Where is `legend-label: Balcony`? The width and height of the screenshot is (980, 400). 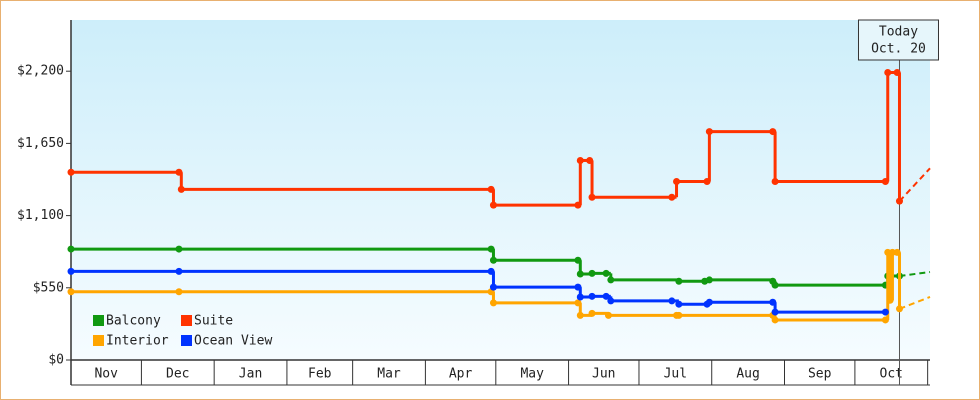
legend-label: Balcony is located at coordinates (133, 321).